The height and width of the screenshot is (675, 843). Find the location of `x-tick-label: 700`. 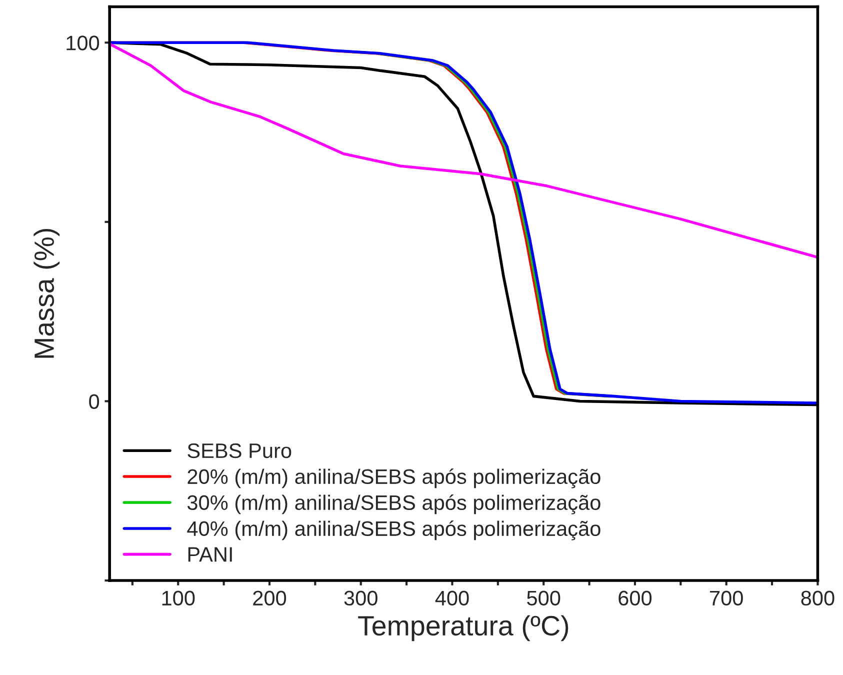

x-tick-label: 700 is located at coordinates (726, 598).